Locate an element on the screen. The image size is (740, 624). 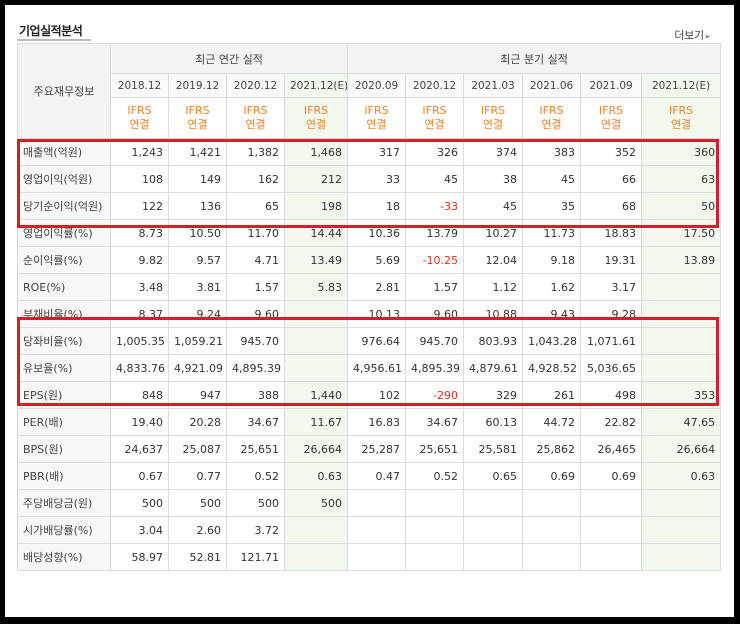
value-cell: 5.83 is located at coordinates (316, 287).